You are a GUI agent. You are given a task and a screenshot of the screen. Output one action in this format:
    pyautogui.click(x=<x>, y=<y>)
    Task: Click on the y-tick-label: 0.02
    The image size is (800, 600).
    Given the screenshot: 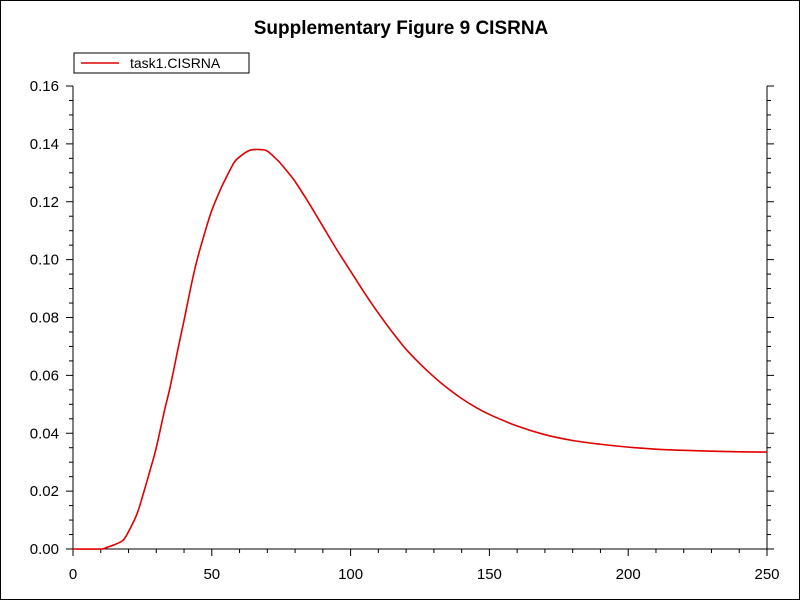 What is the action you would take?
    pyautogui.click(x=44, y=491)
    